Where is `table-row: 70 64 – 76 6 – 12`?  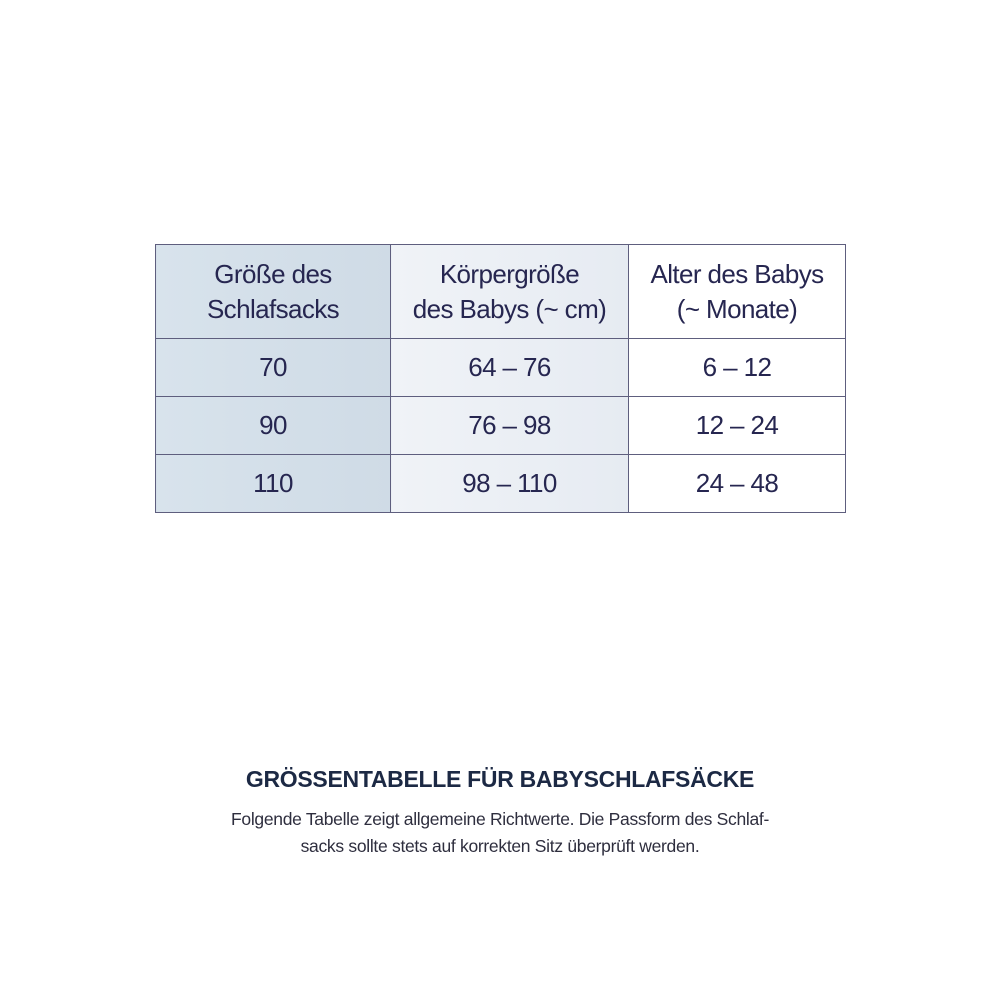
table-row: 70 64 – 76 6 – 12 is located at coordinates (500, 367).